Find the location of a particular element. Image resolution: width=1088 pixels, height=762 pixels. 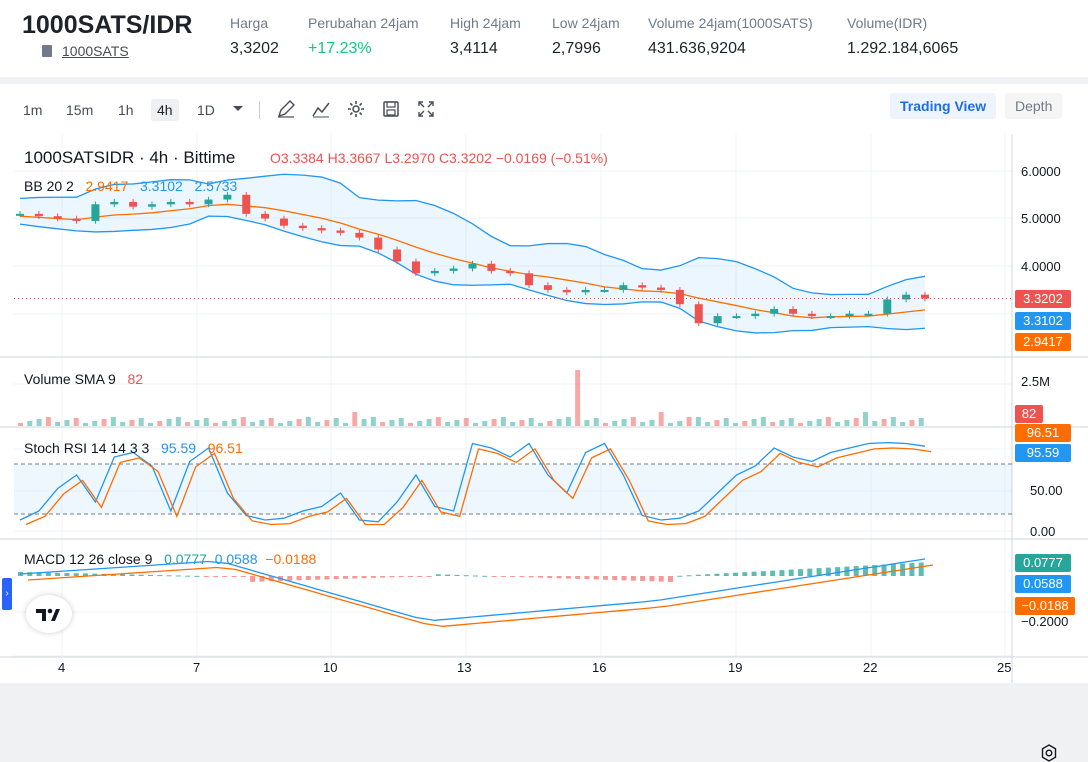

stat-value: 3,4114 is located at coordinates (474, 48).